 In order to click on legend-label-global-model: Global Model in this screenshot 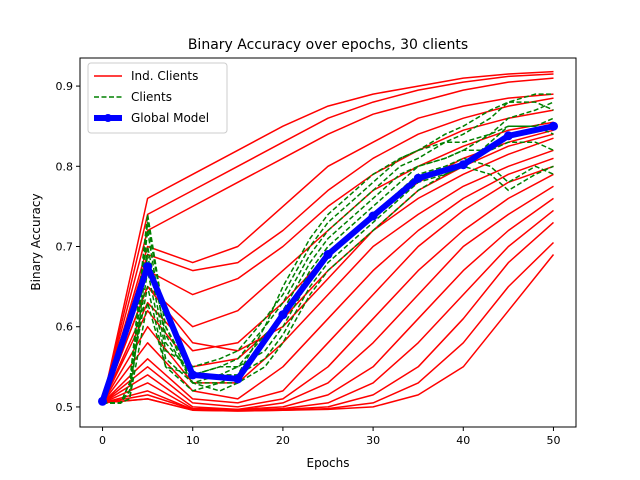, I will do `click(170, 118)`.